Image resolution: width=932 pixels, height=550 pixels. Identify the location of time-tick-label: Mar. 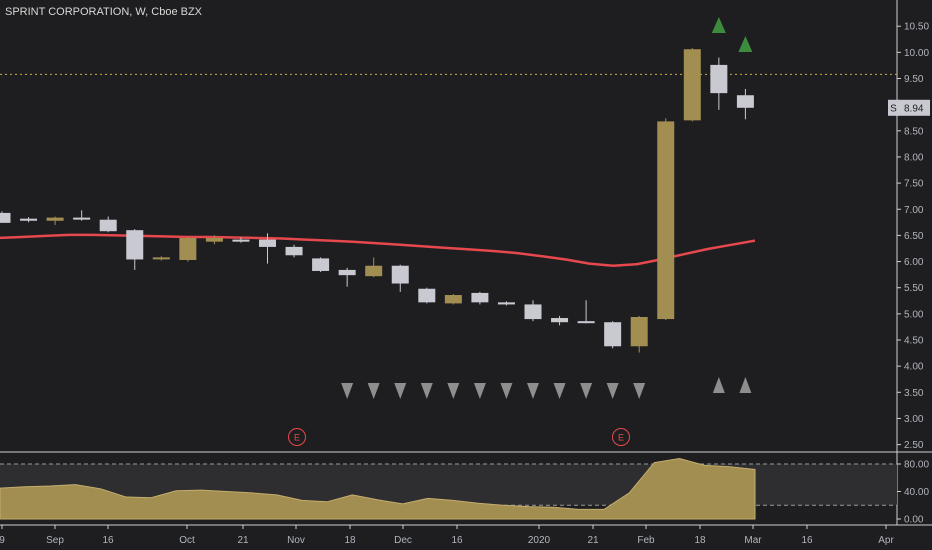
(753, 540).